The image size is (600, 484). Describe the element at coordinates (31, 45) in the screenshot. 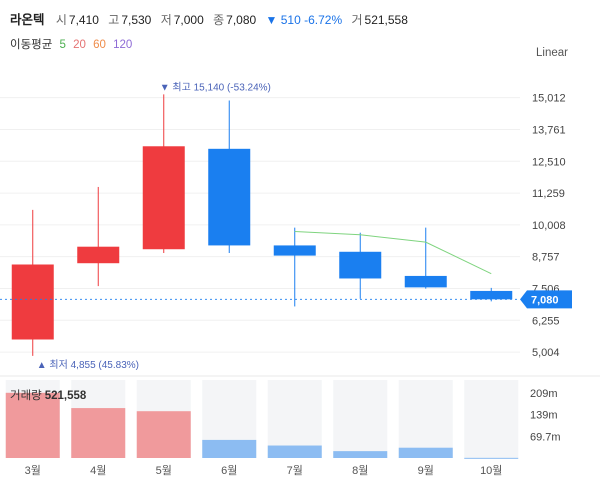

I see `ma-legend-label: 이동평균` at that location.